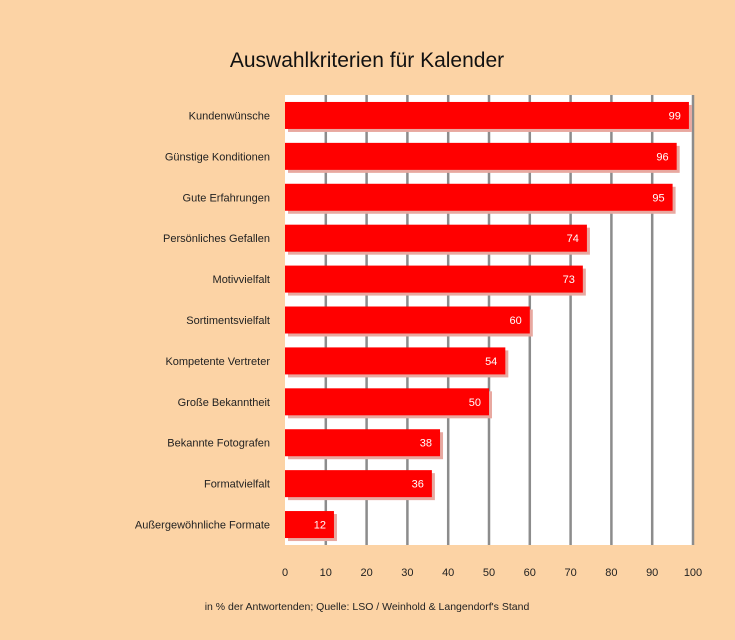 This screenshot has height=640, width=735. What do you see at coordinates (489, 573) in the screenshot?
I see `x-tick-label: 50` at bounding box center [489, 573].